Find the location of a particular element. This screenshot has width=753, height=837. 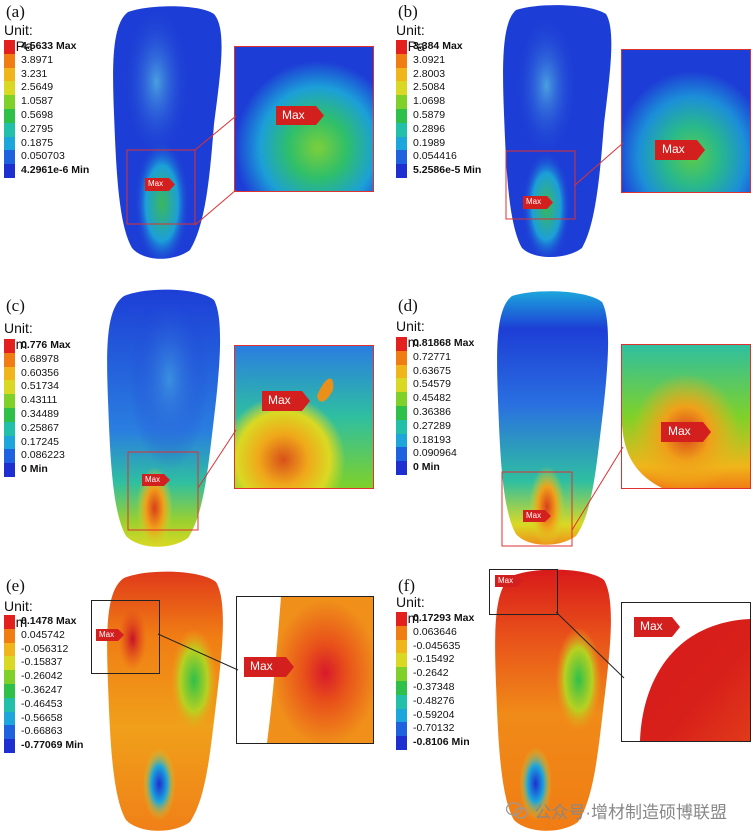

legend-value: 0.60356 is located at coordinates (40, 372).